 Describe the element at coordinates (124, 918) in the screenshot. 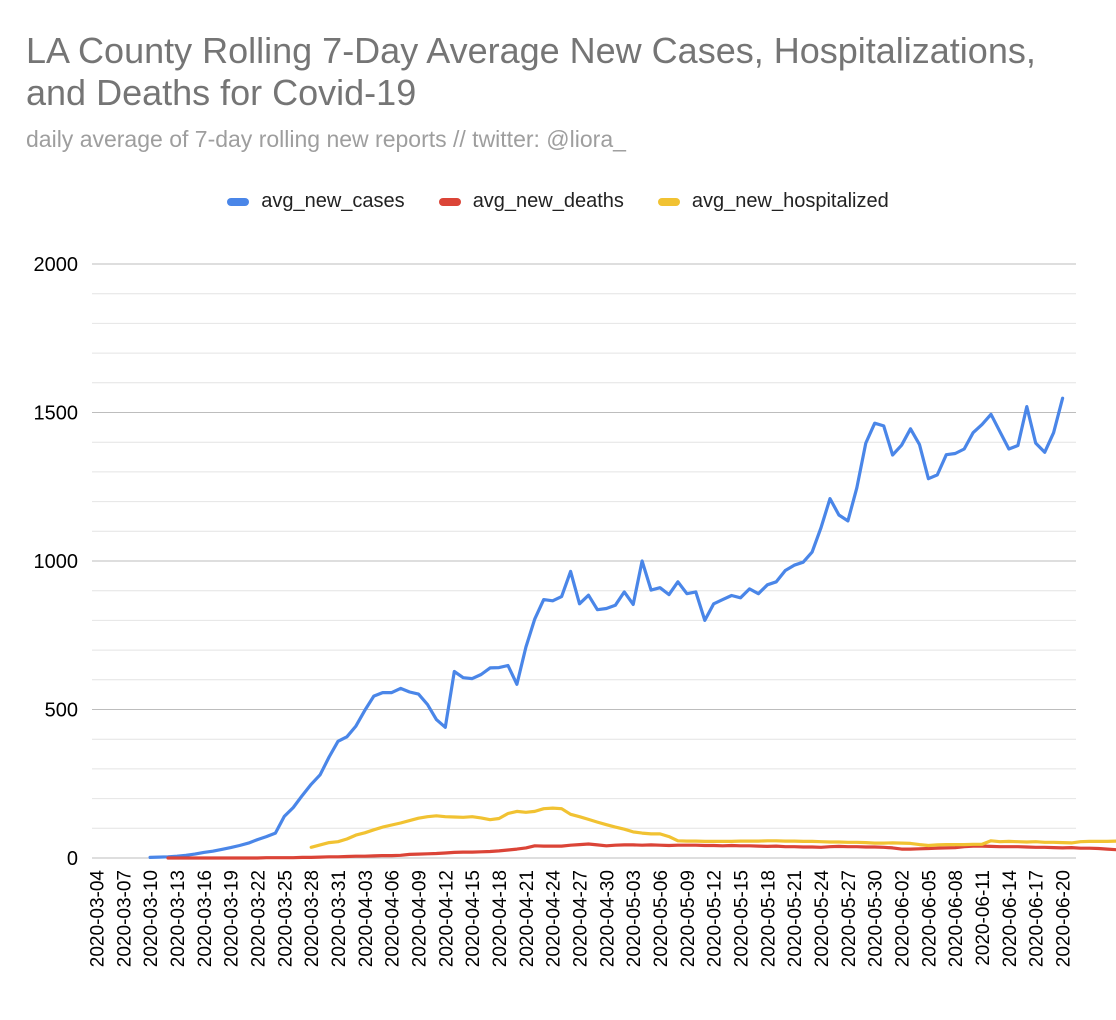

I see `x-tick-label: 2020-03-07` at that location.